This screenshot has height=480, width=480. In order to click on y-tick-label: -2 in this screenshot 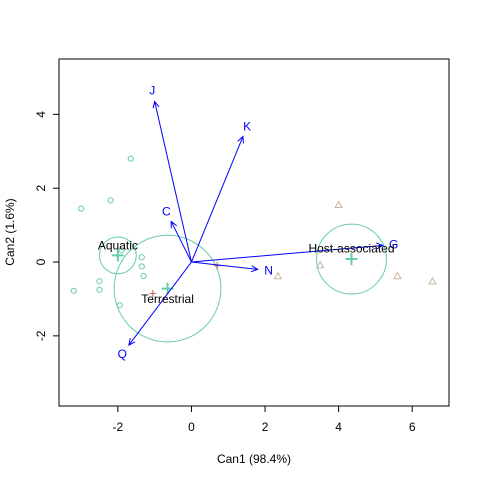, I will do `click(41, 335)`.